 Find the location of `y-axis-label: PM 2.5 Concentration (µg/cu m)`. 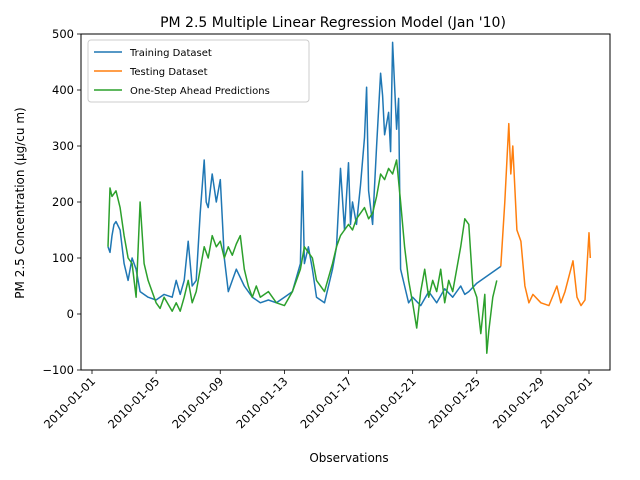

y-axis-label: PM 2.5 Concentration (µg/cu m) is located at coordinates (20, 202).